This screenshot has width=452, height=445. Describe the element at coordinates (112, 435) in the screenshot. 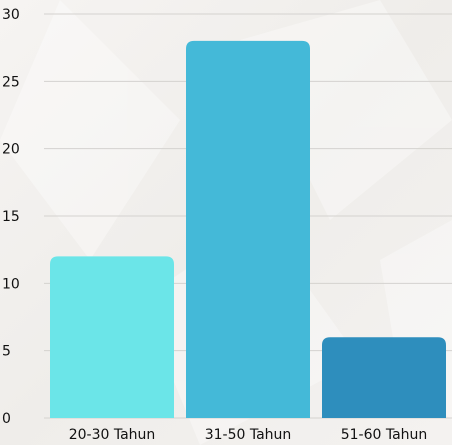

I see `x-category-label: 20-30 Tahun` at that location.